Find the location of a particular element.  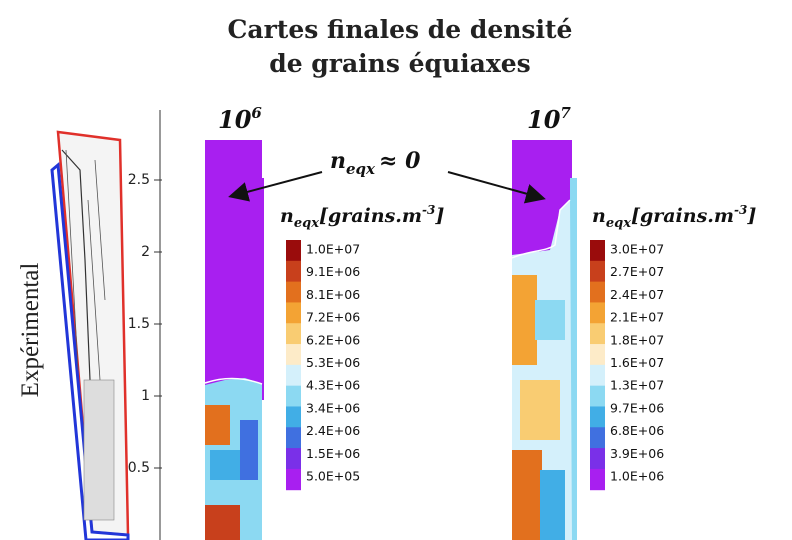

legend-label: 2.1E+07 is located at coordinates (637, 317).